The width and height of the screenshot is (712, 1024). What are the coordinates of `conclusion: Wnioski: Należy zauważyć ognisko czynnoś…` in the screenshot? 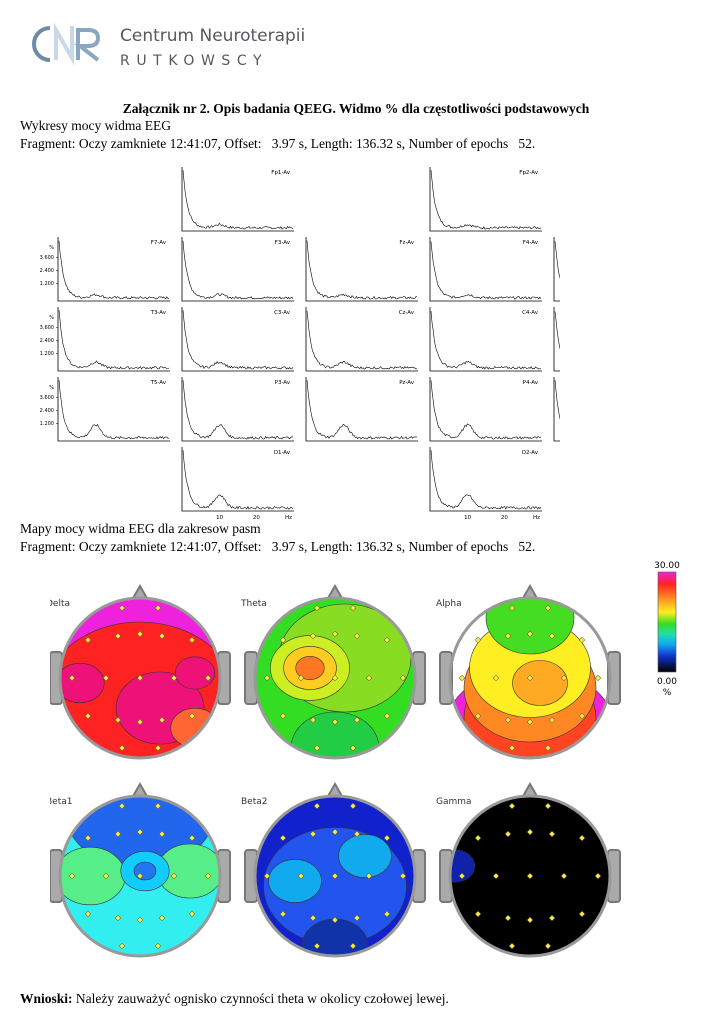 It's located at (234, 999).